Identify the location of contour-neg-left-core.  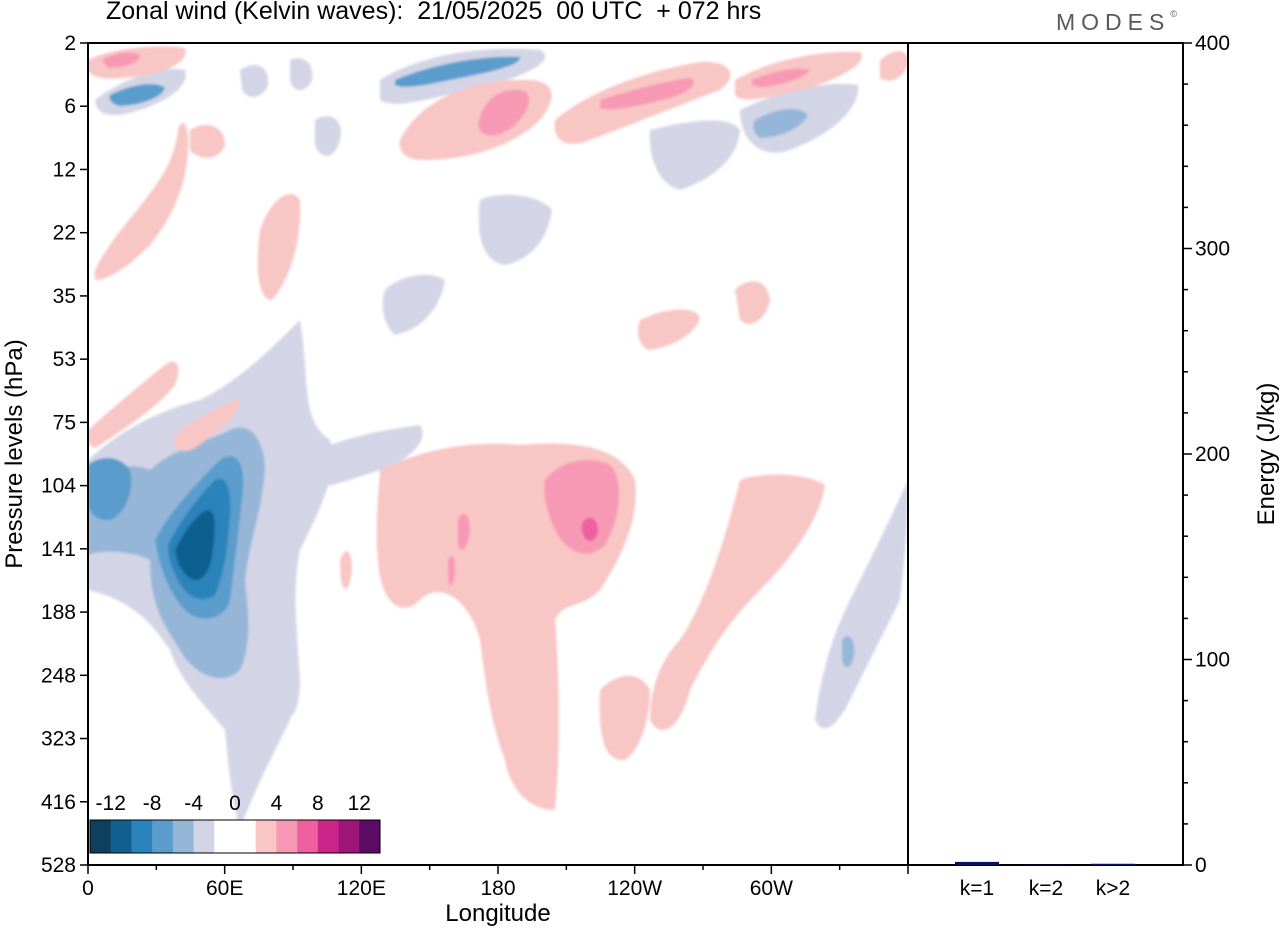
(110, 489).